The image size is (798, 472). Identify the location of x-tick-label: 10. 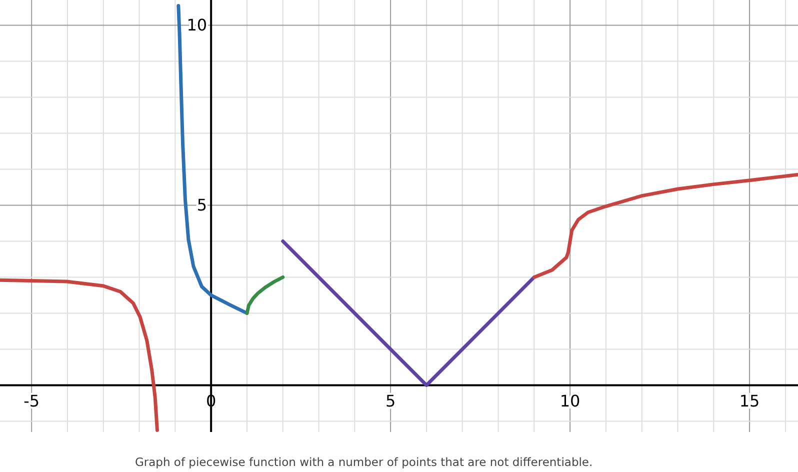
(570, 401).